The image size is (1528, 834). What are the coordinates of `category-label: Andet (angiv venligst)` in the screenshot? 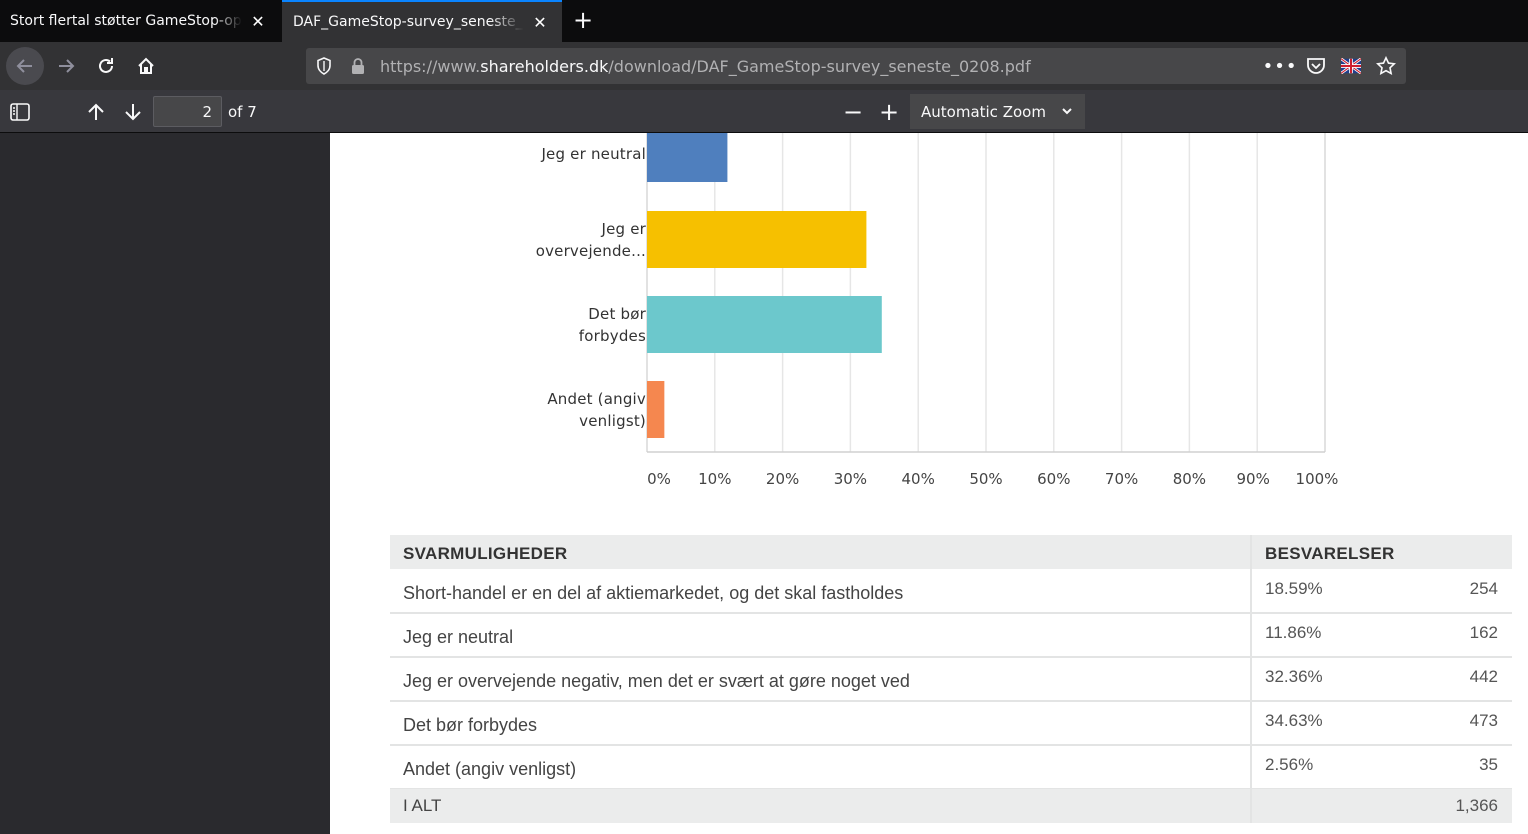 It's located at (596, 410).